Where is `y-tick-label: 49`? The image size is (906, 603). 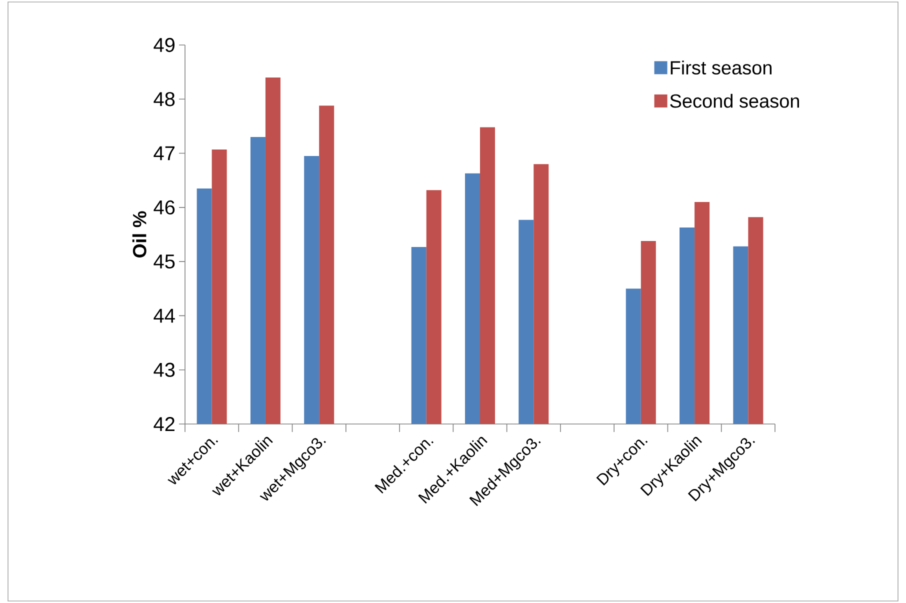
y-tick-label: 49 is located at coordinates (164, 45).